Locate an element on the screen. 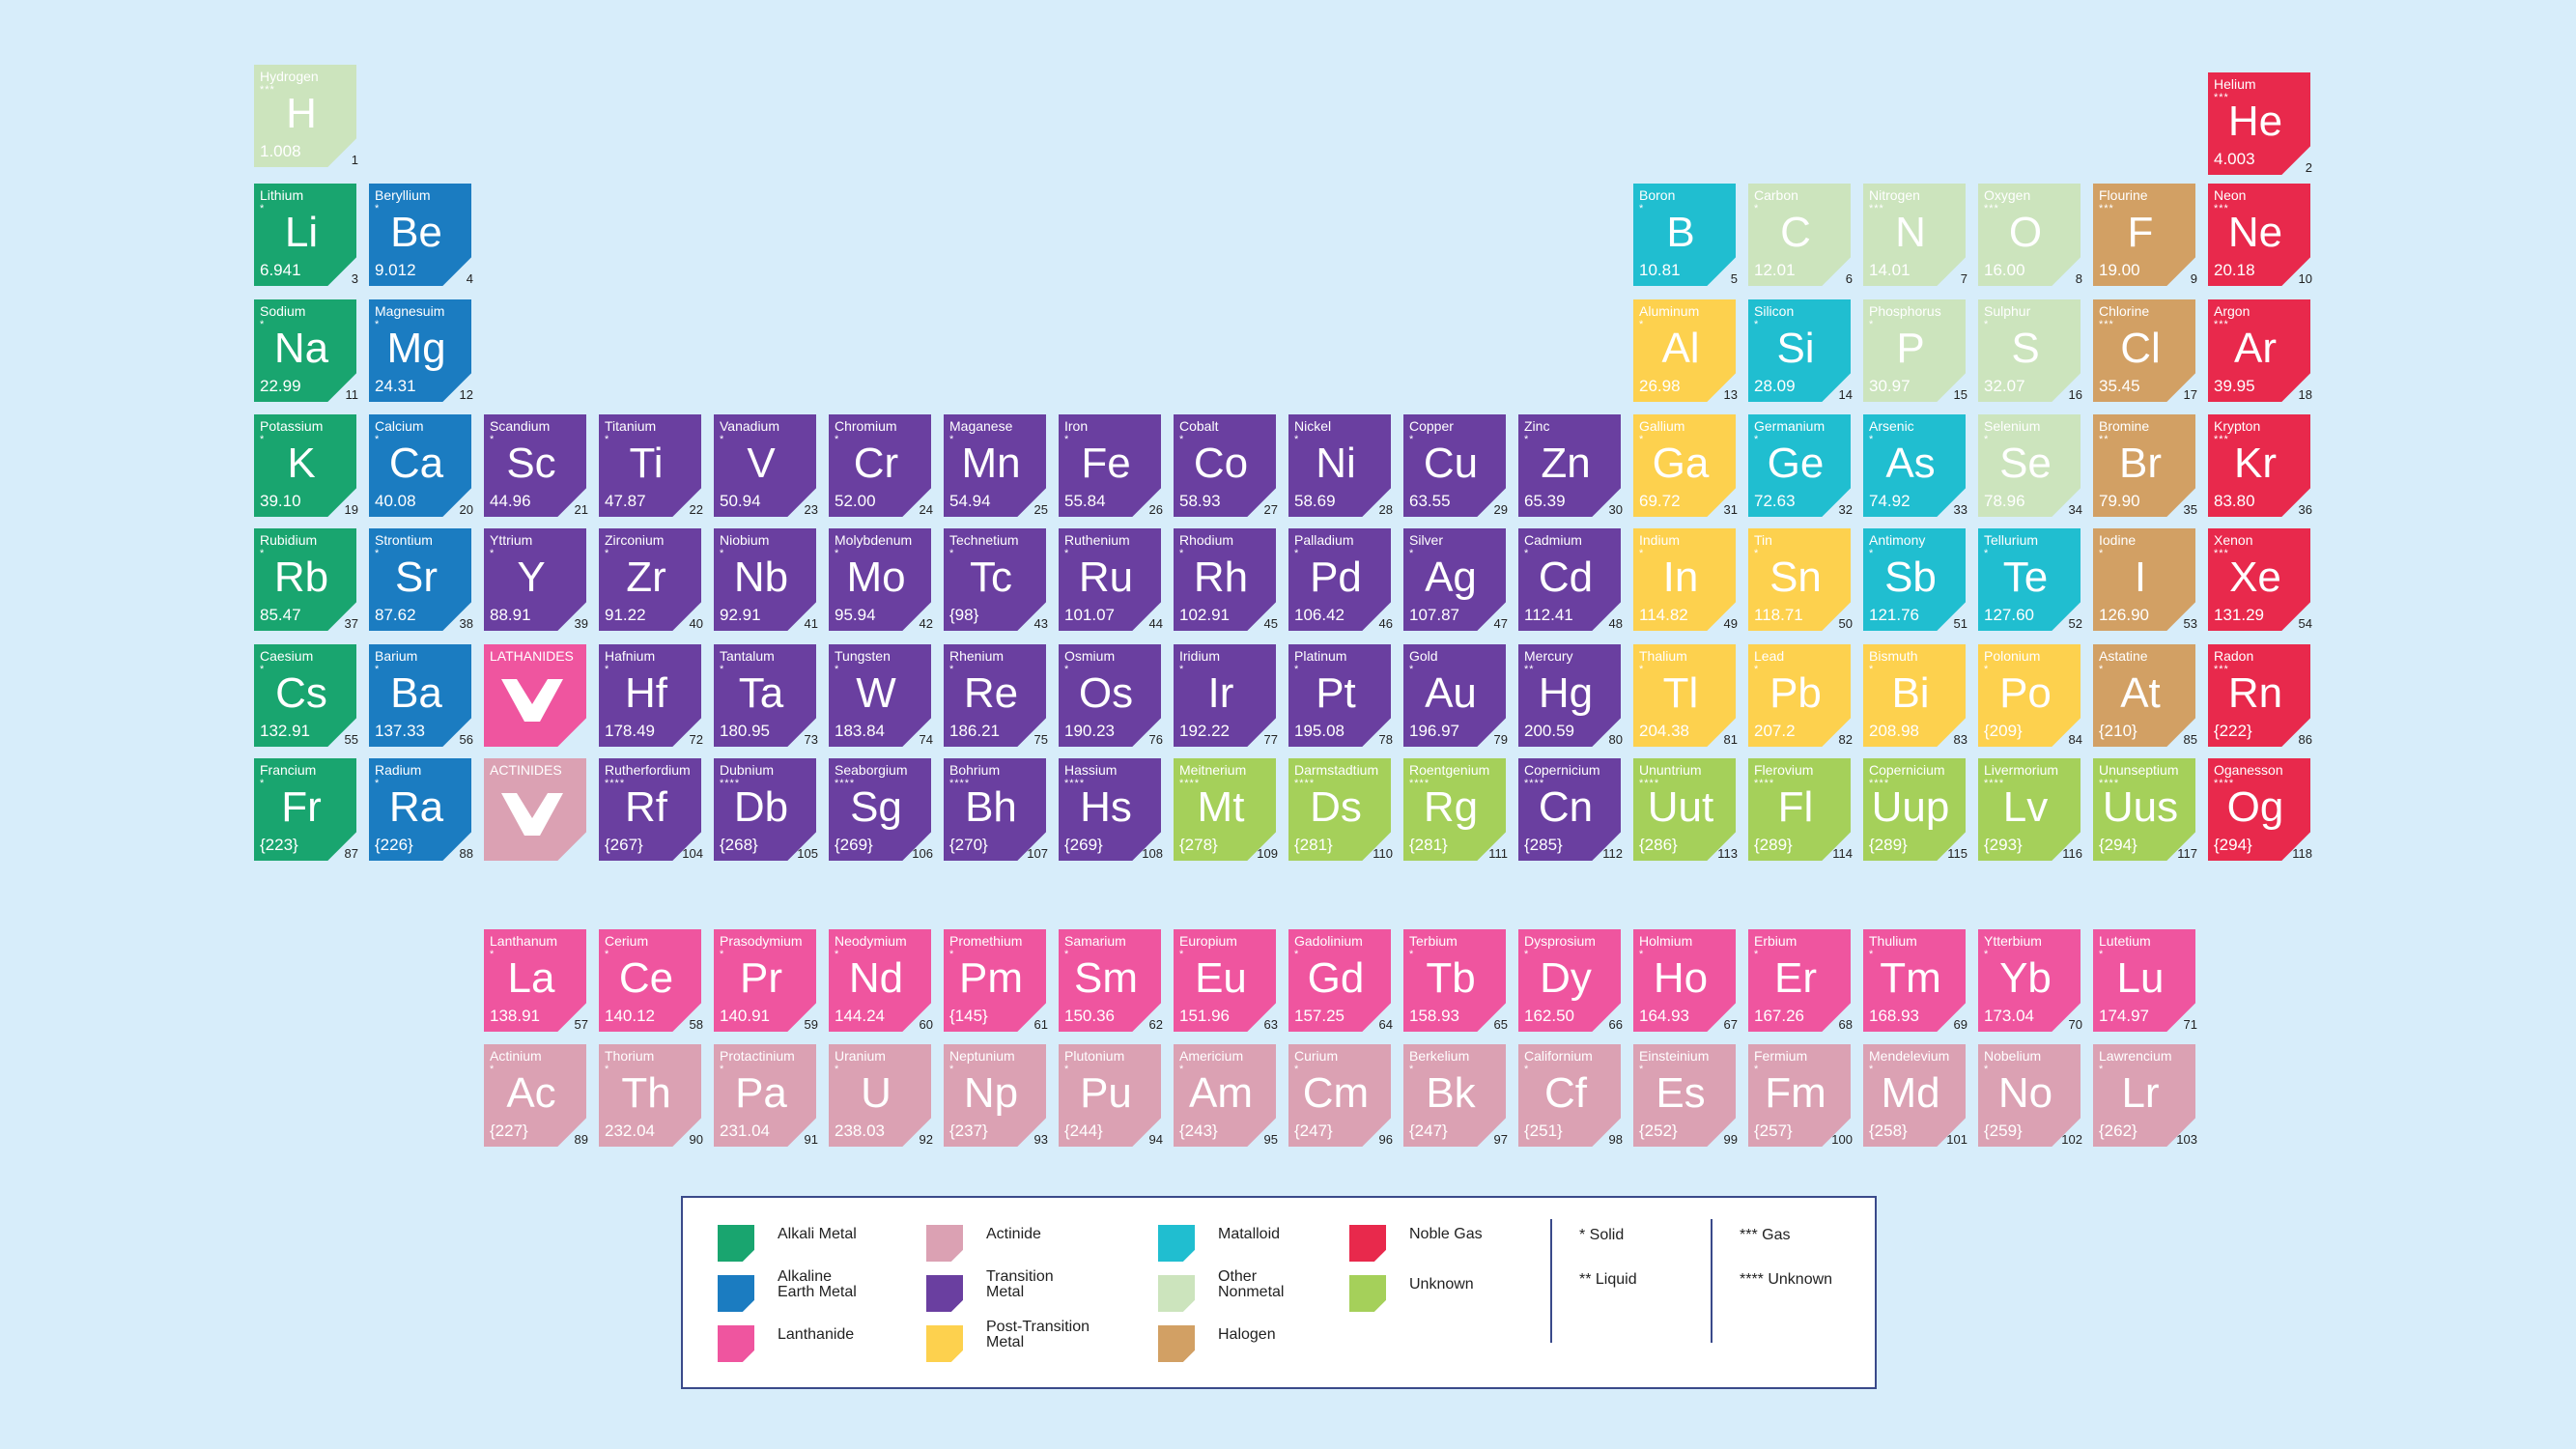  element-hs: Hassium **** Hs {269} is located at coordinates (1110, 809).